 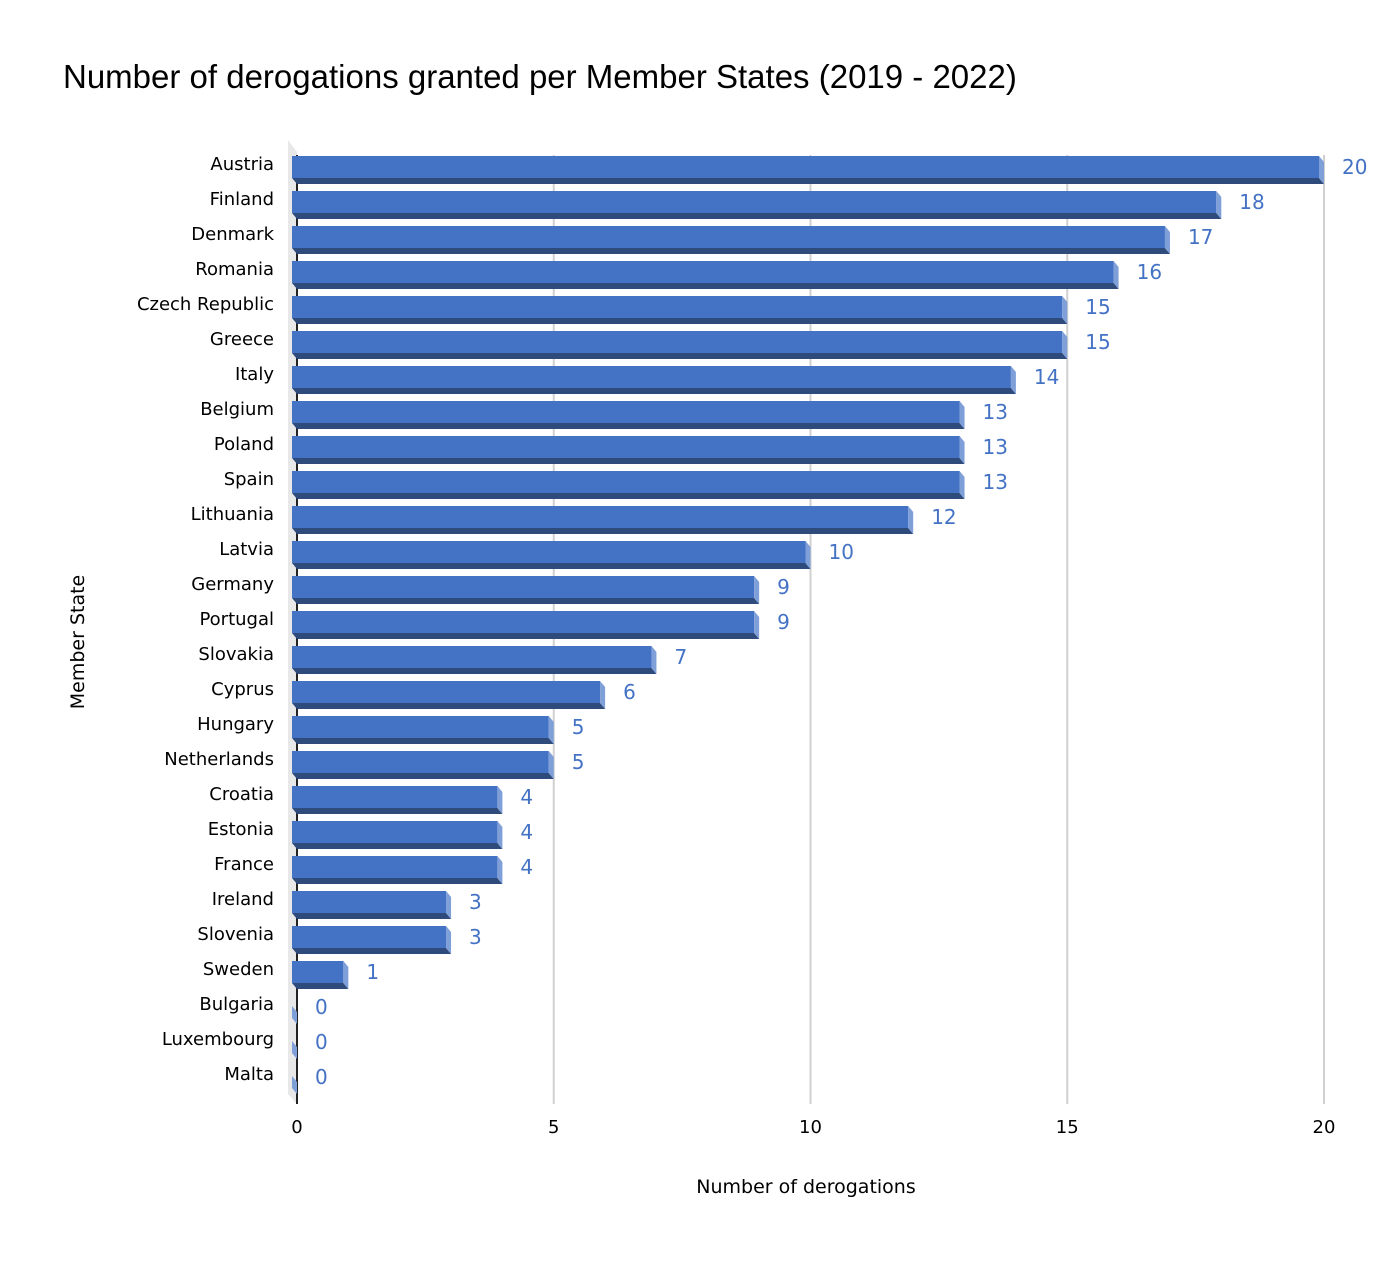 What do you see at coordinates (841, 552) in the screenshot?
I see `data-label: 10` at bounding box center [841, 552].